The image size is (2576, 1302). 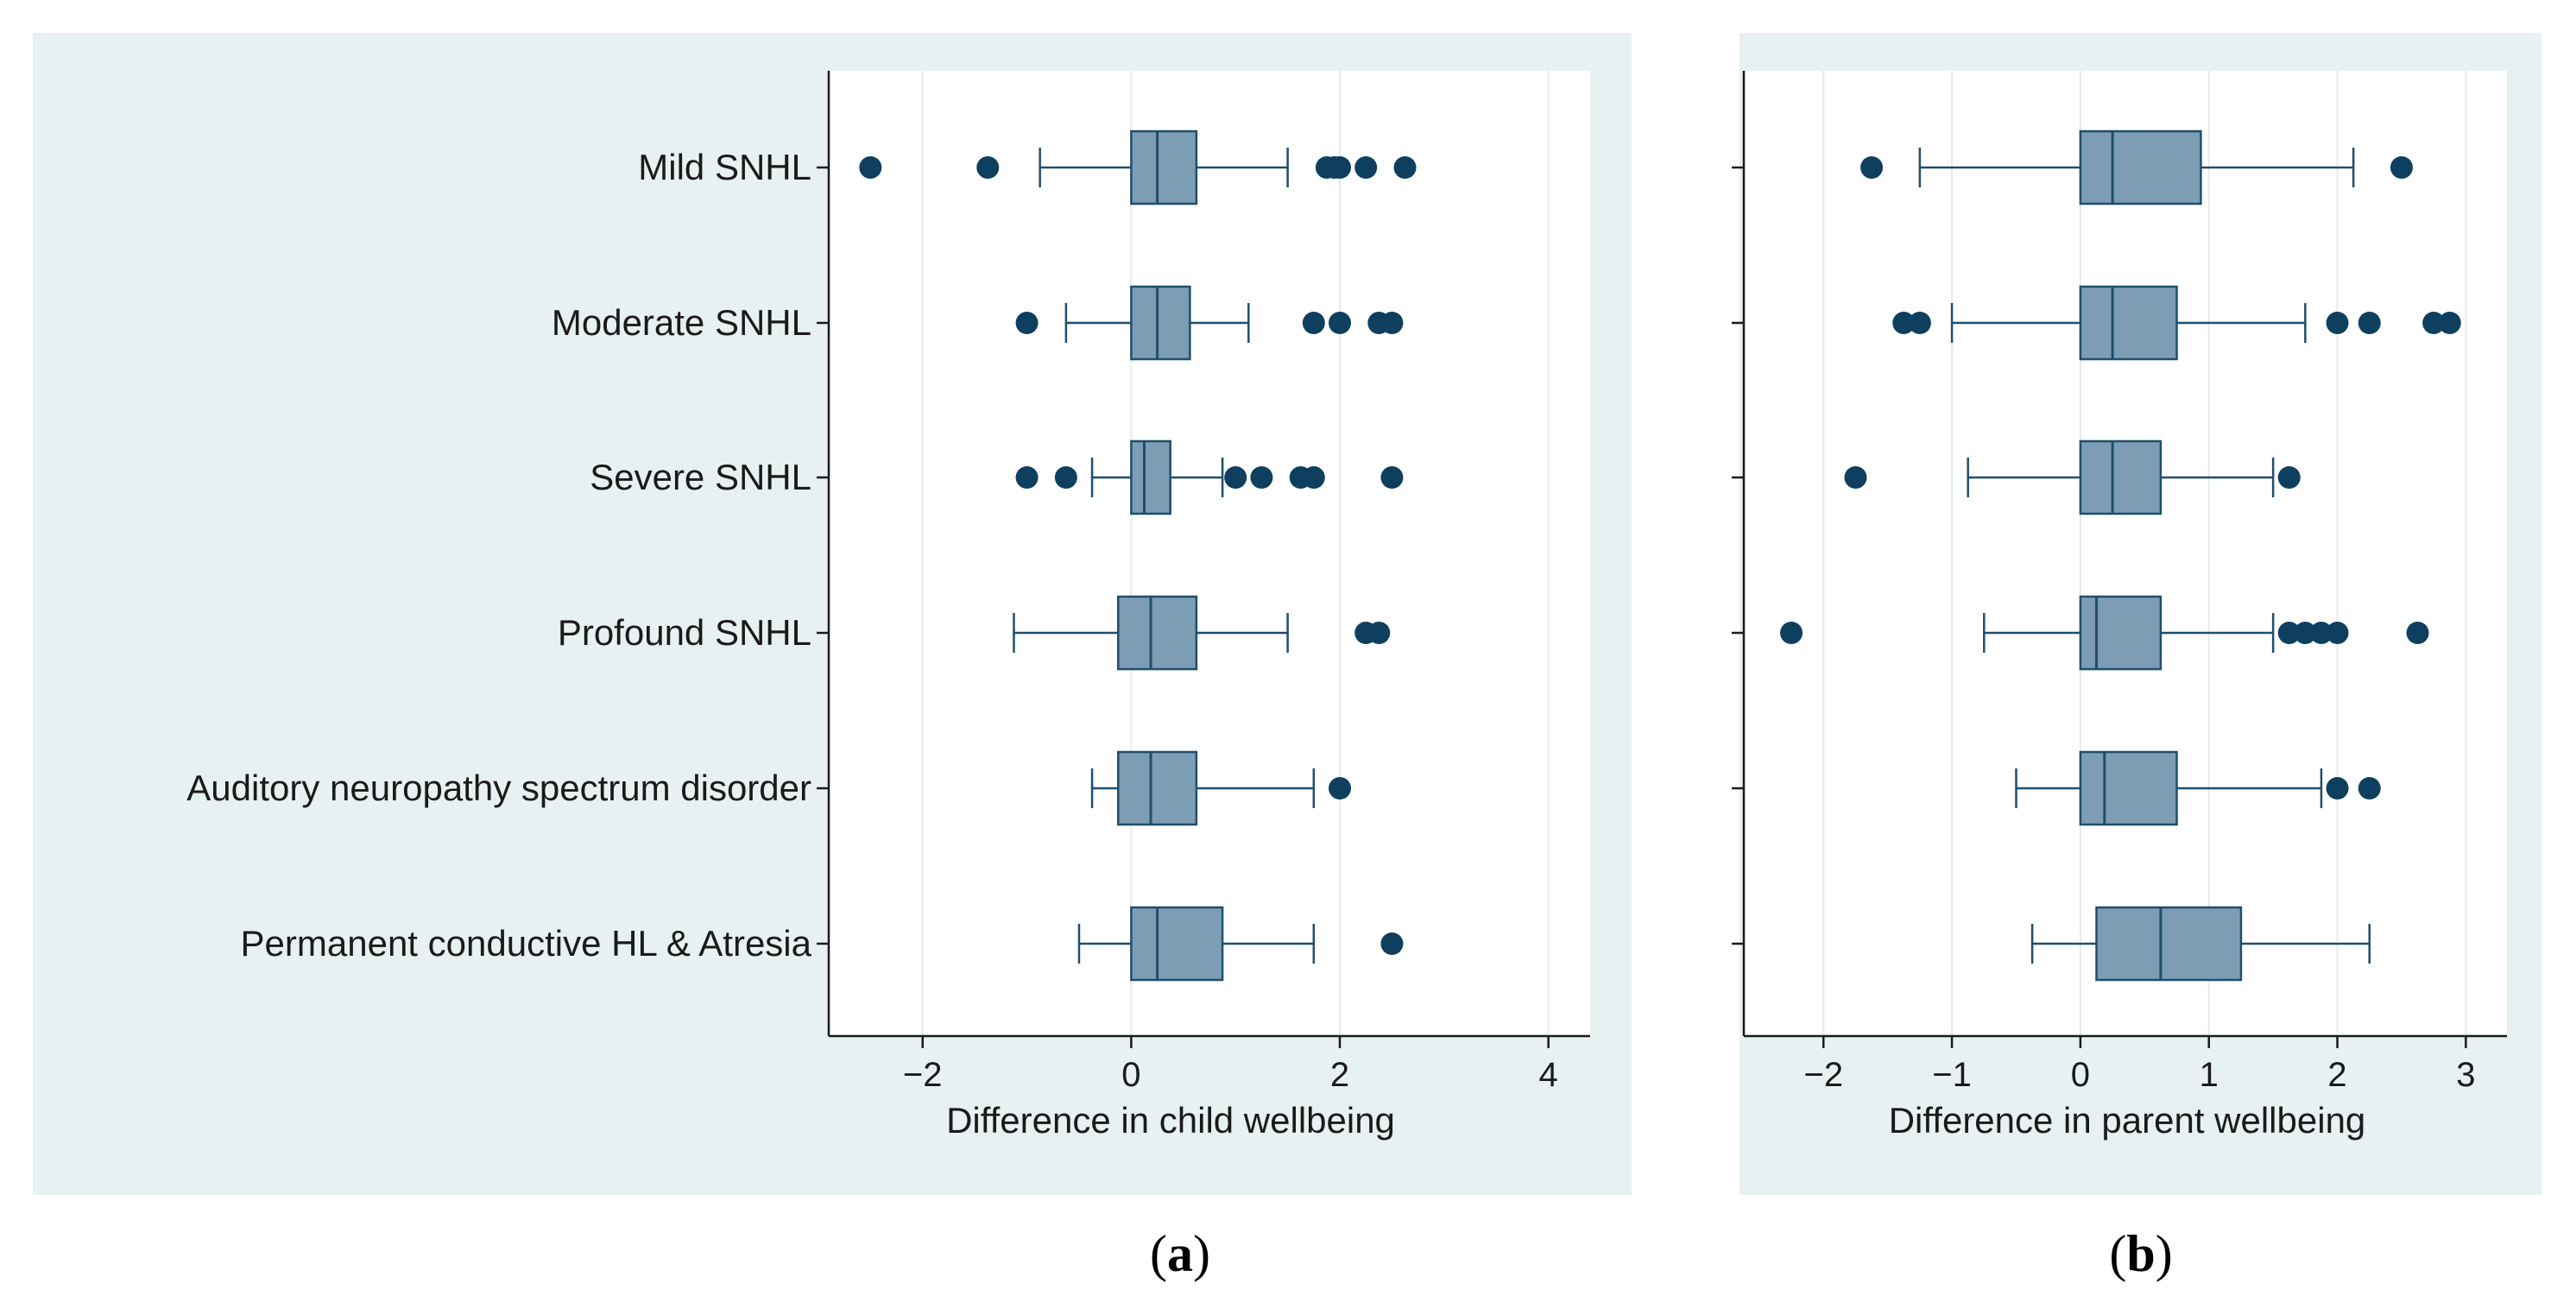 I want to click on panel-caption-b-letter: b, so click(x=2140, y=1253).